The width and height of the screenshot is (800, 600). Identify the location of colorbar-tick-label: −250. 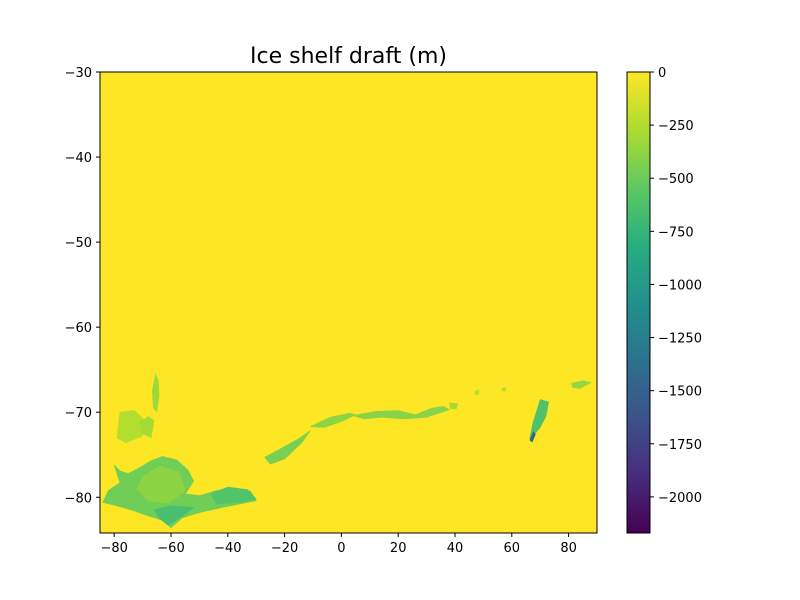
(676, 126).